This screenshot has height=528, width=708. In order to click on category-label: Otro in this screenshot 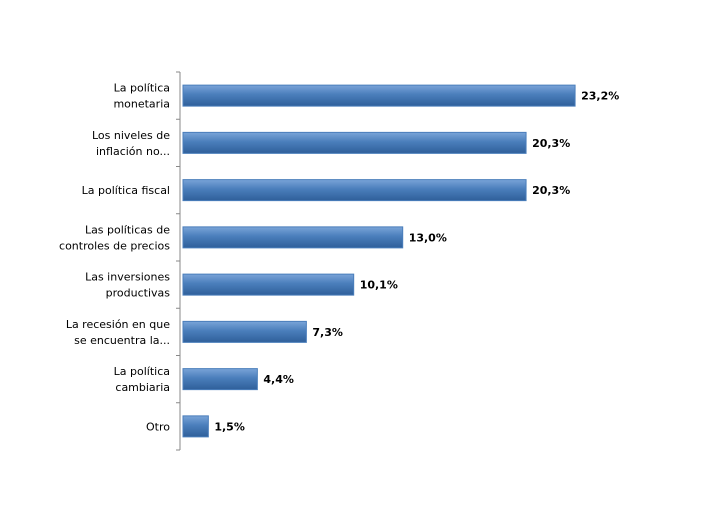, I will do `click(158, 426)`.